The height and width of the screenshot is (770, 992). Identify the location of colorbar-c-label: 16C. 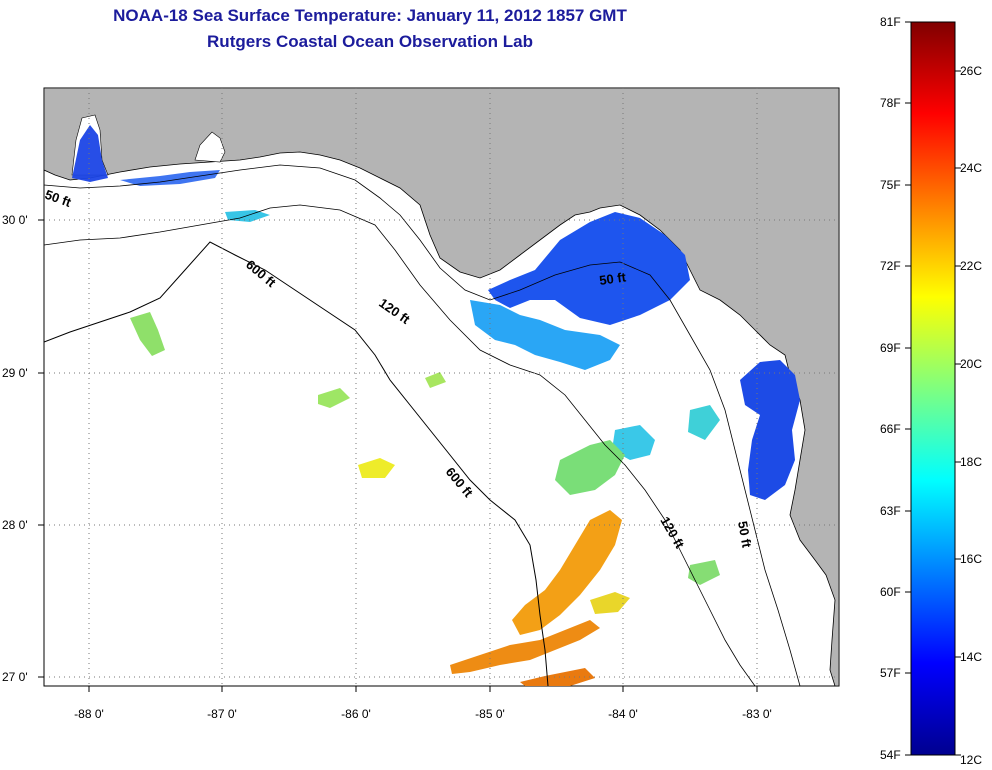
(971, 559).